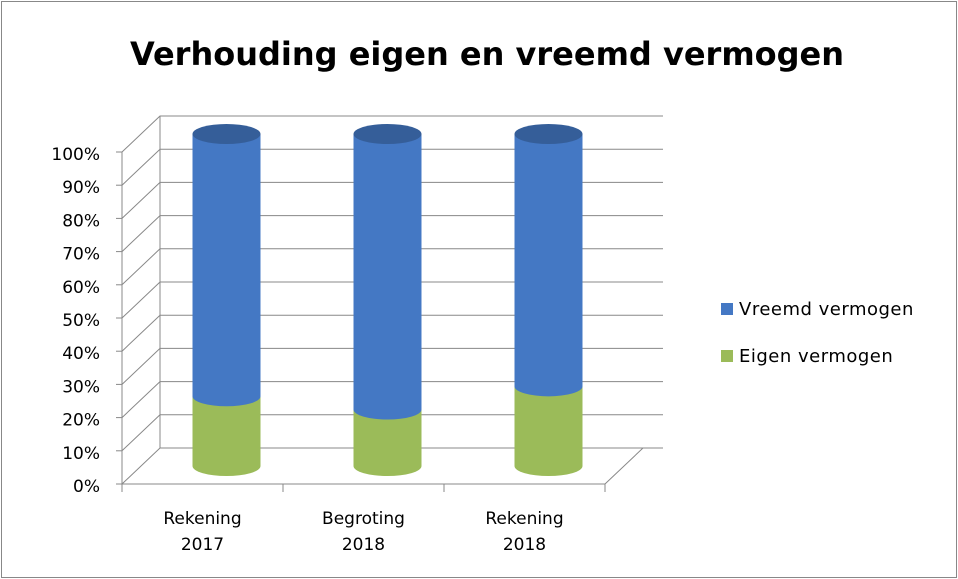 The width and height of the screenshot is (958, 579). What do you see at coordinates (75, 155) in the screenshot?
I see `y-tick-label: 100%` at bounding box center [75, 155].